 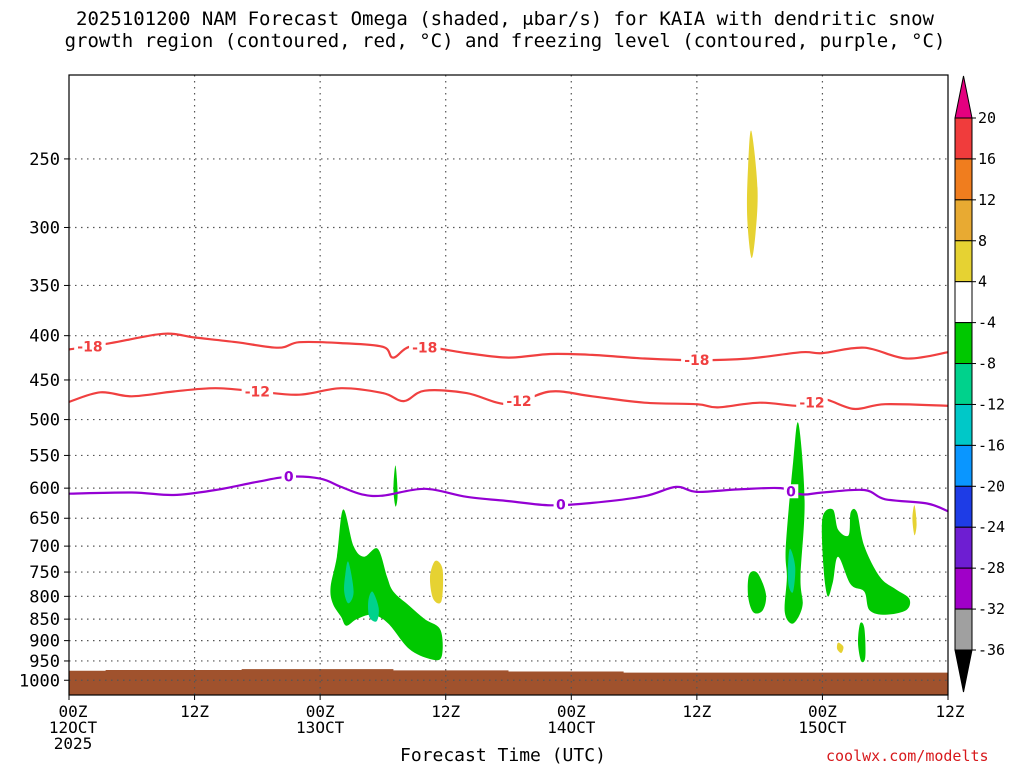 I want to click on x-tick-label: 15OCT, so click(x=822, y=727).